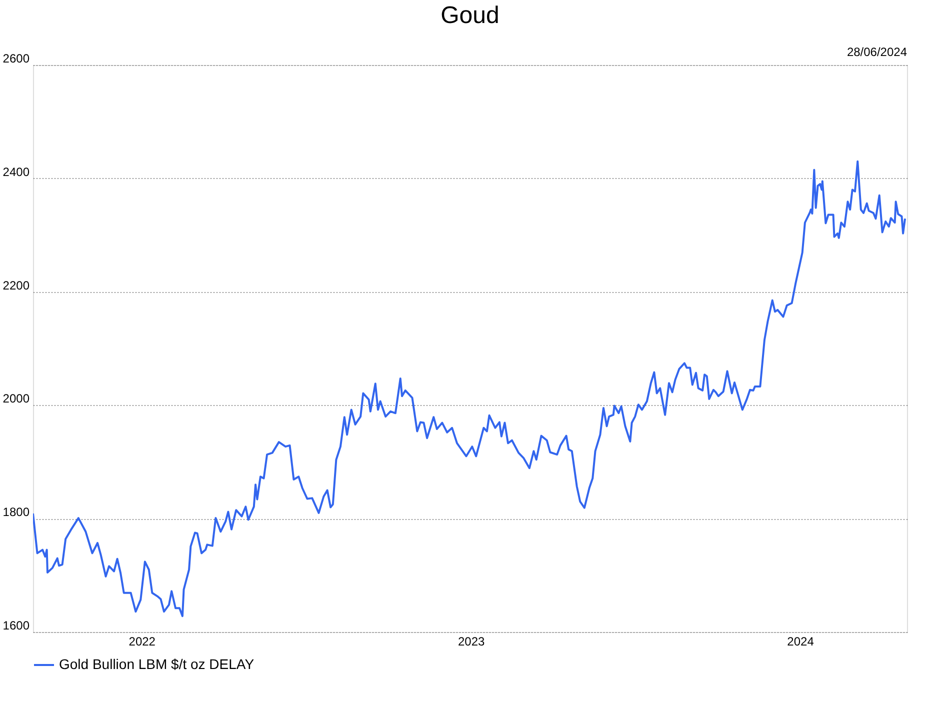  What do you see at coordinates (16, 625) in the screenshot?
I see `y-tick-label: 1600` at bounding box center [16, 625].